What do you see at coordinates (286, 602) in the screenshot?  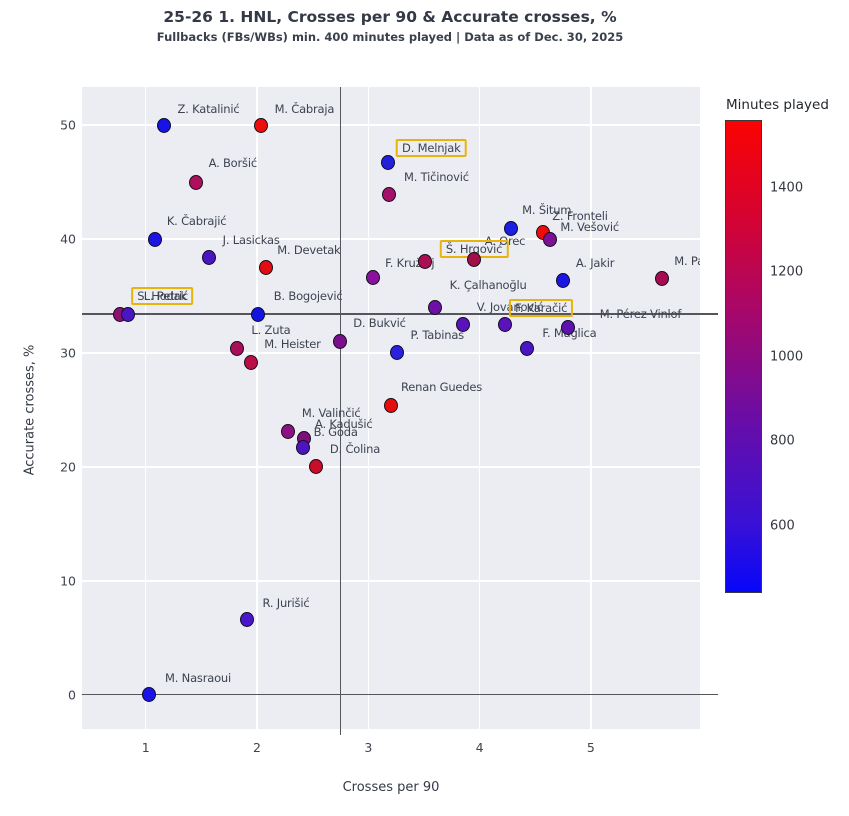 I see `player-label: R. Jurišić` at bounding box center [286, 602].